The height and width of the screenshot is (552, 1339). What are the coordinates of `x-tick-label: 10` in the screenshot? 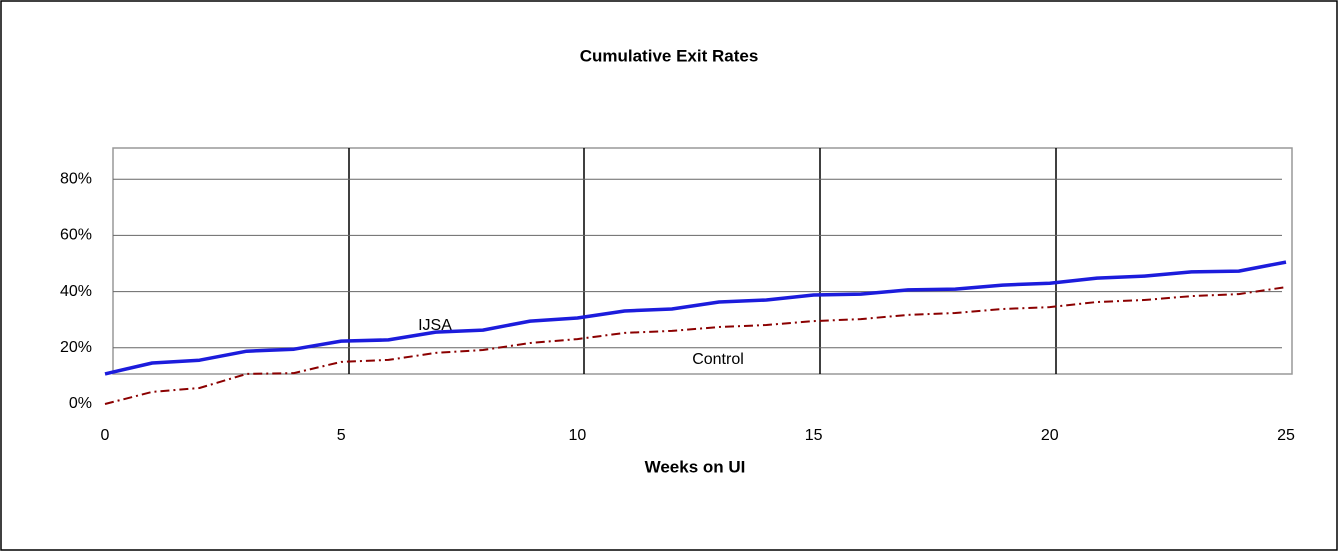 It's located at (578, 435).